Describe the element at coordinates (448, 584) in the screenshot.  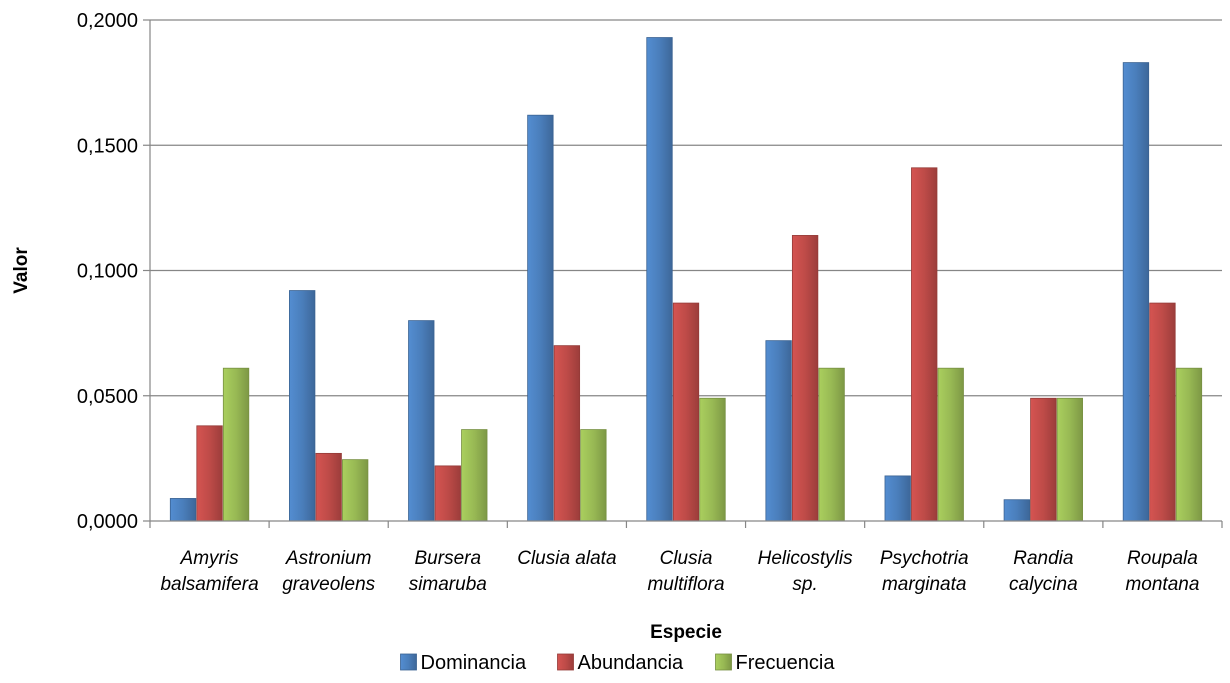
I see `x-tick-label: simaruba` at that location.